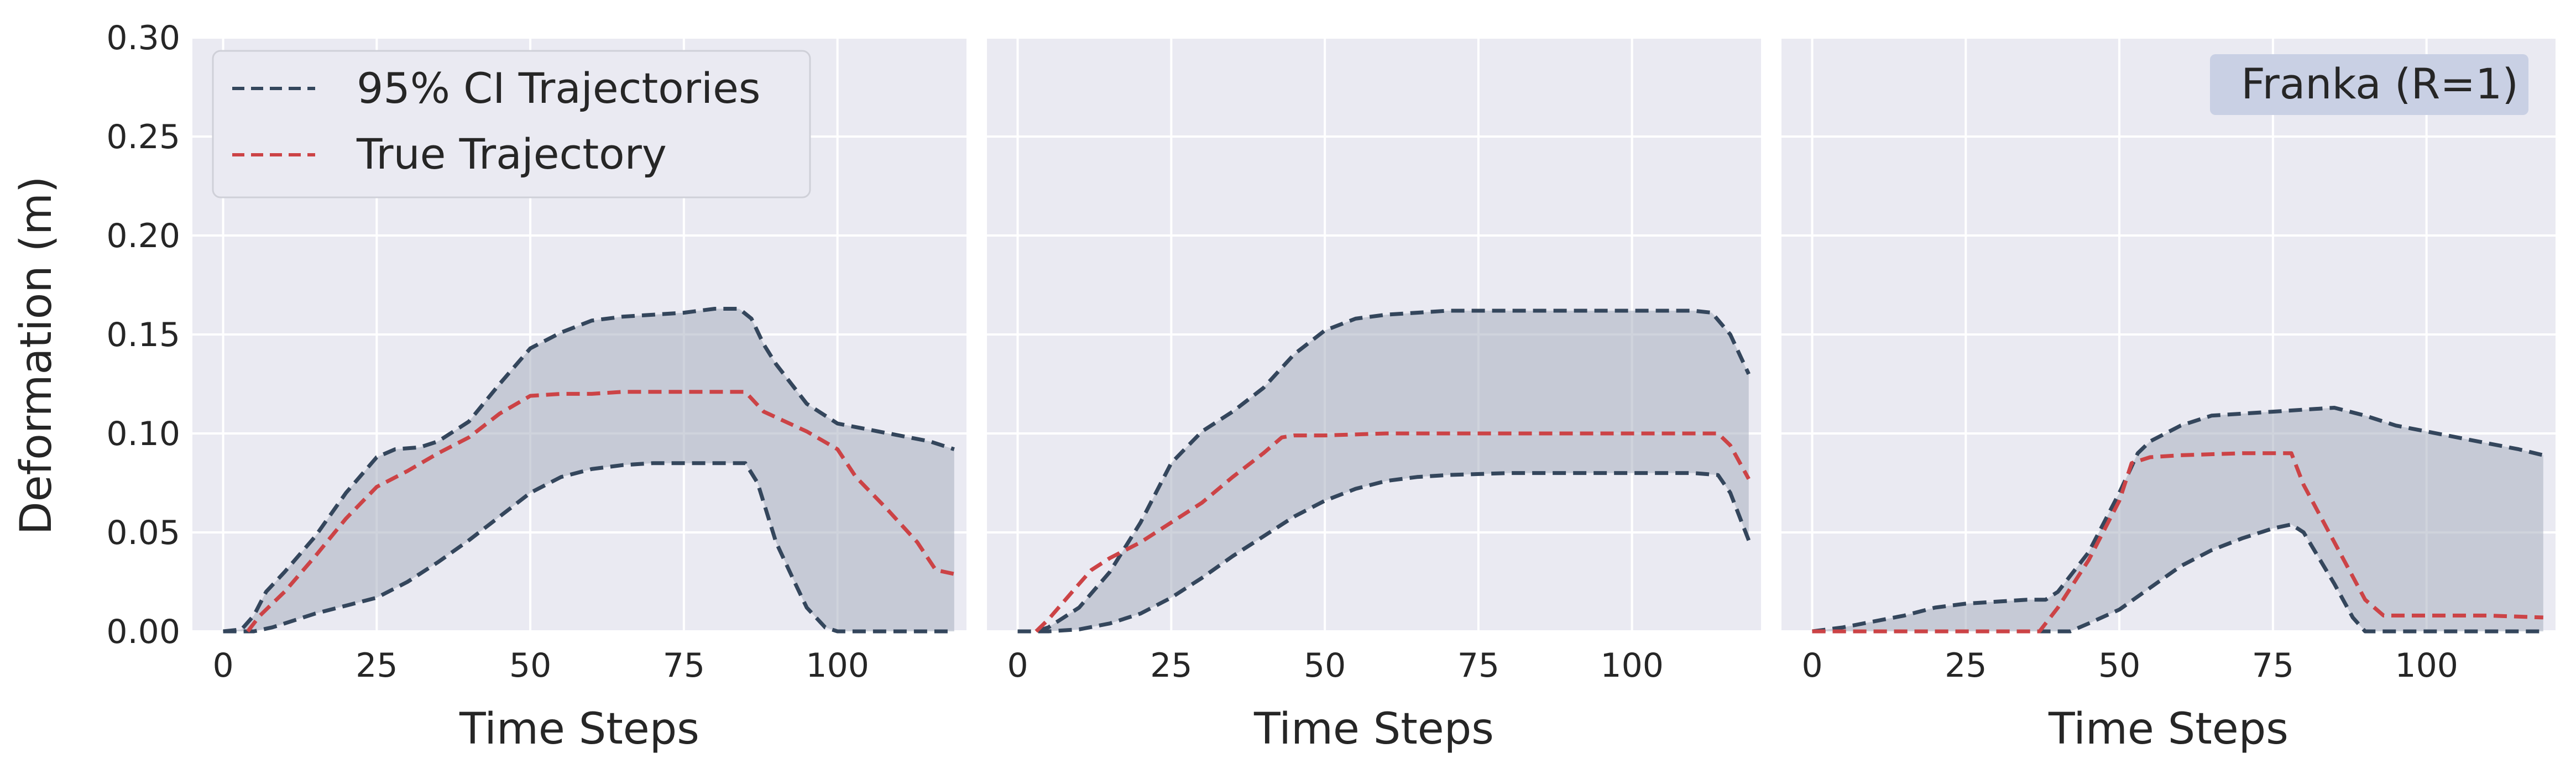 This screenshot has height=774, width=2576. I want to click on y-axis-label: Deformation (m), so click(36, 355).